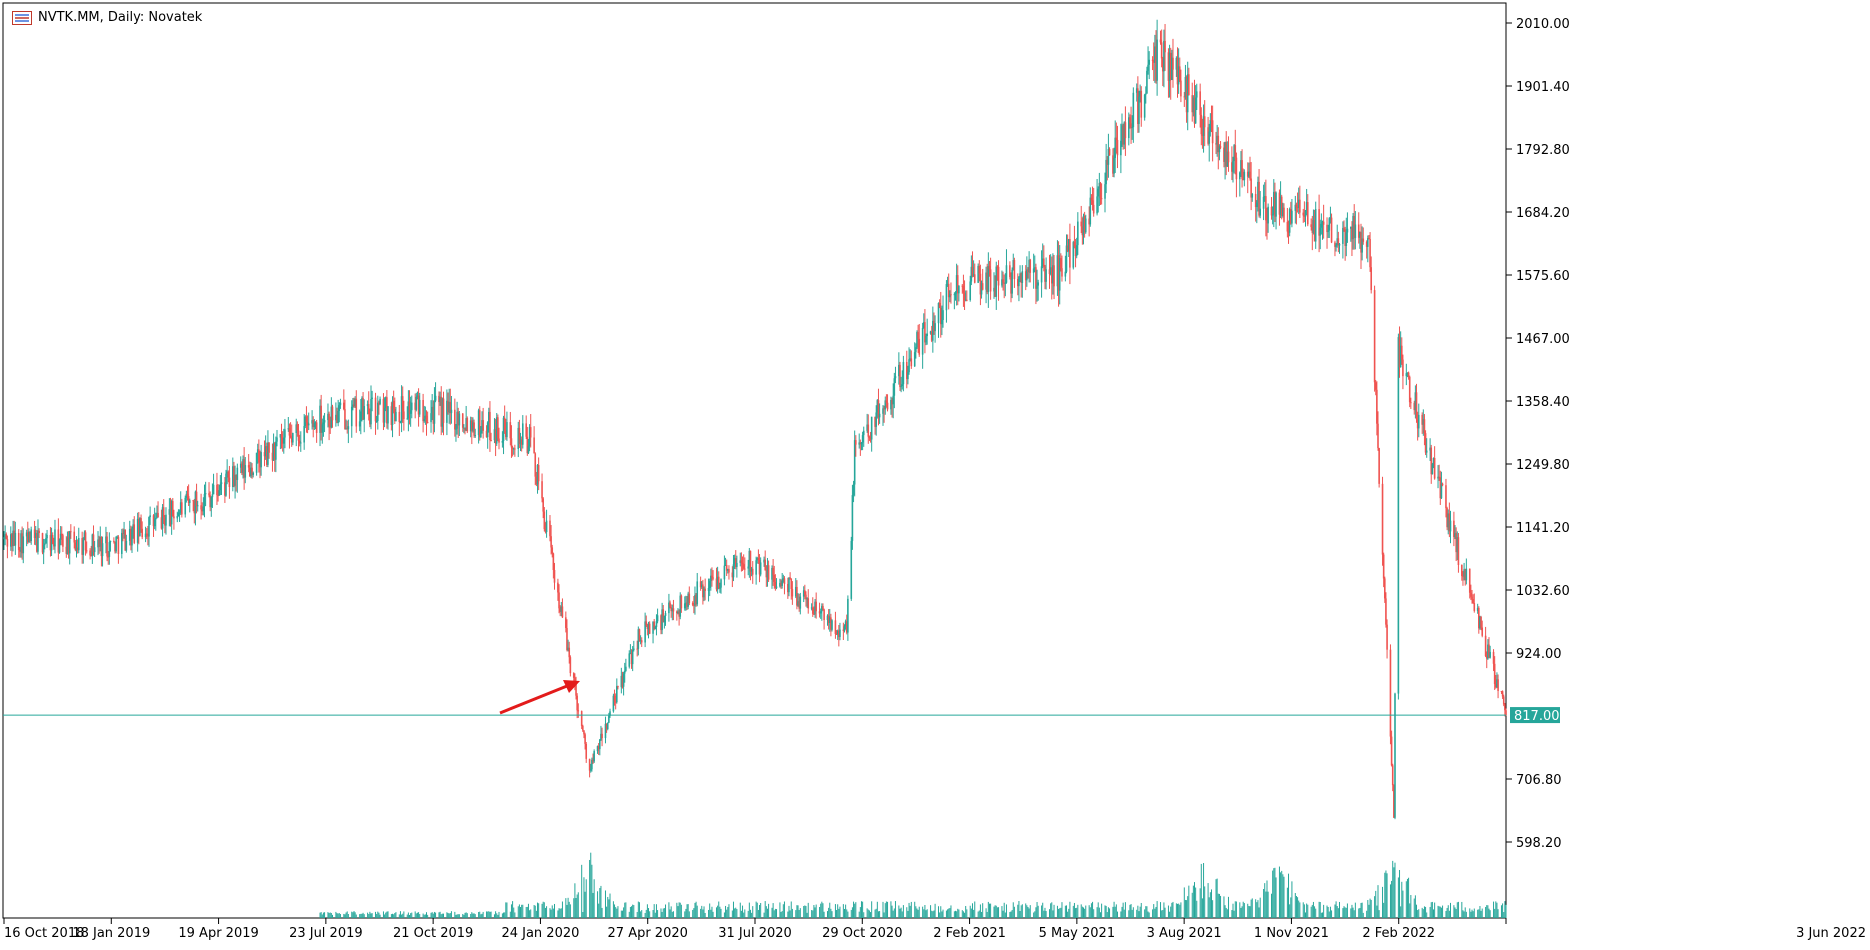  I want to click on x-tick-label: 3 Jun 2022, so click(1831, 933).